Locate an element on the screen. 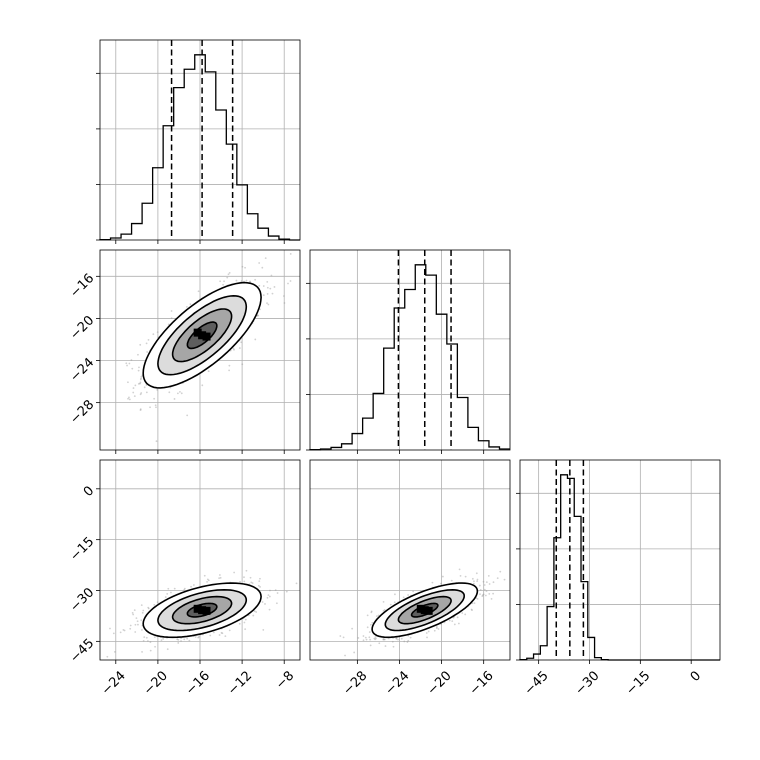 The height and width of the screenshot is (760, 760). x-tick-label: −12 is located at coordinates (240, 683).